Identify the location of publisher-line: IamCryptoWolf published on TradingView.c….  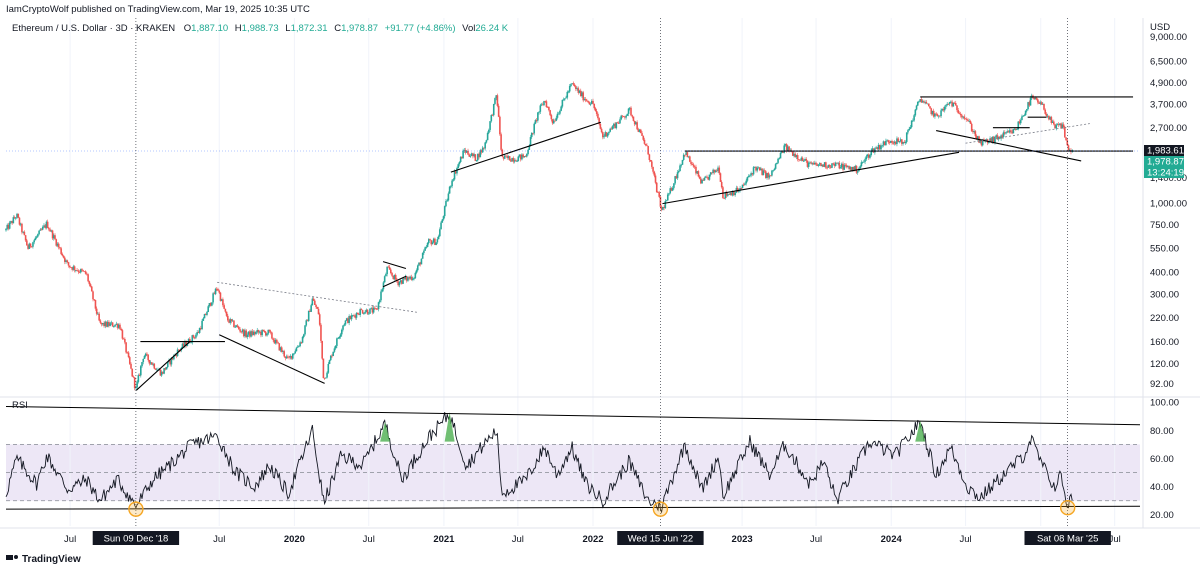
(158, 9).